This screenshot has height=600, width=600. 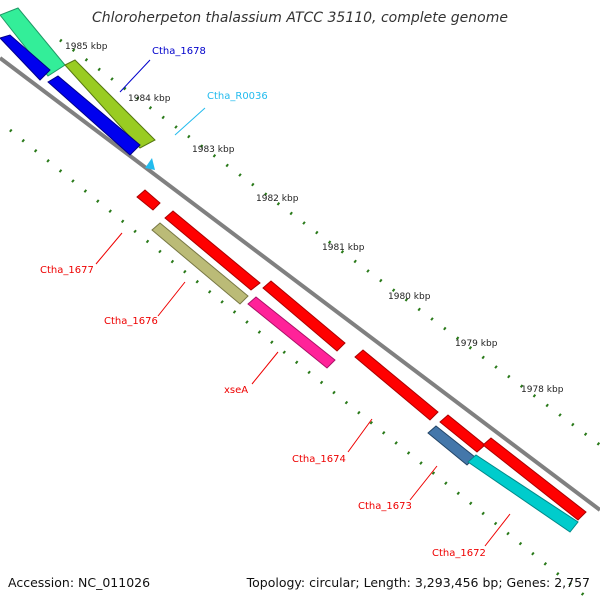 I want to click on tick-label: 1979 kbp, so click(x=476, y=344).